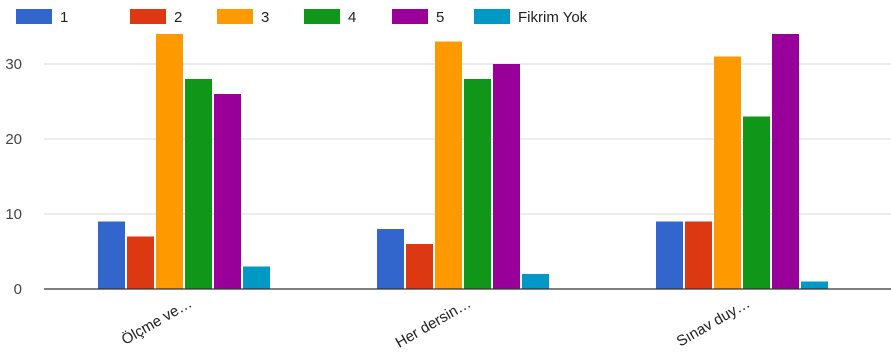 The width and height of the screenshot is (891, 362). What do you see at coordinates (440, 17) in the screenshot?
I see `legend-label-4: 5` at bounding box center [440, 17].